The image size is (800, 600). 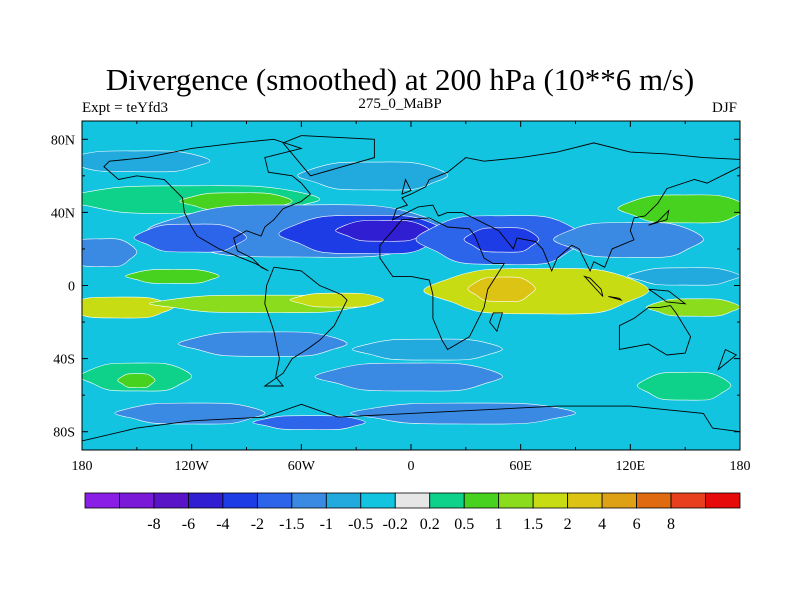 I want to click on y-tick-label: 0, so click(x=71, y=287).